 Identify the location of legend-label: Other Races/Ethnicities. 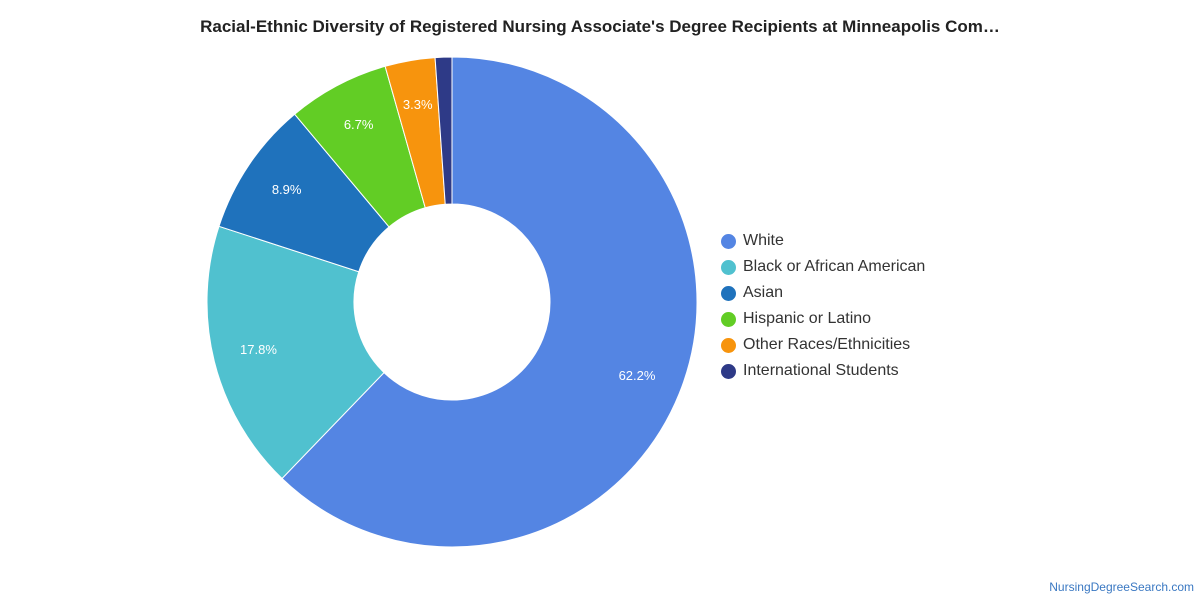
(827, 344).